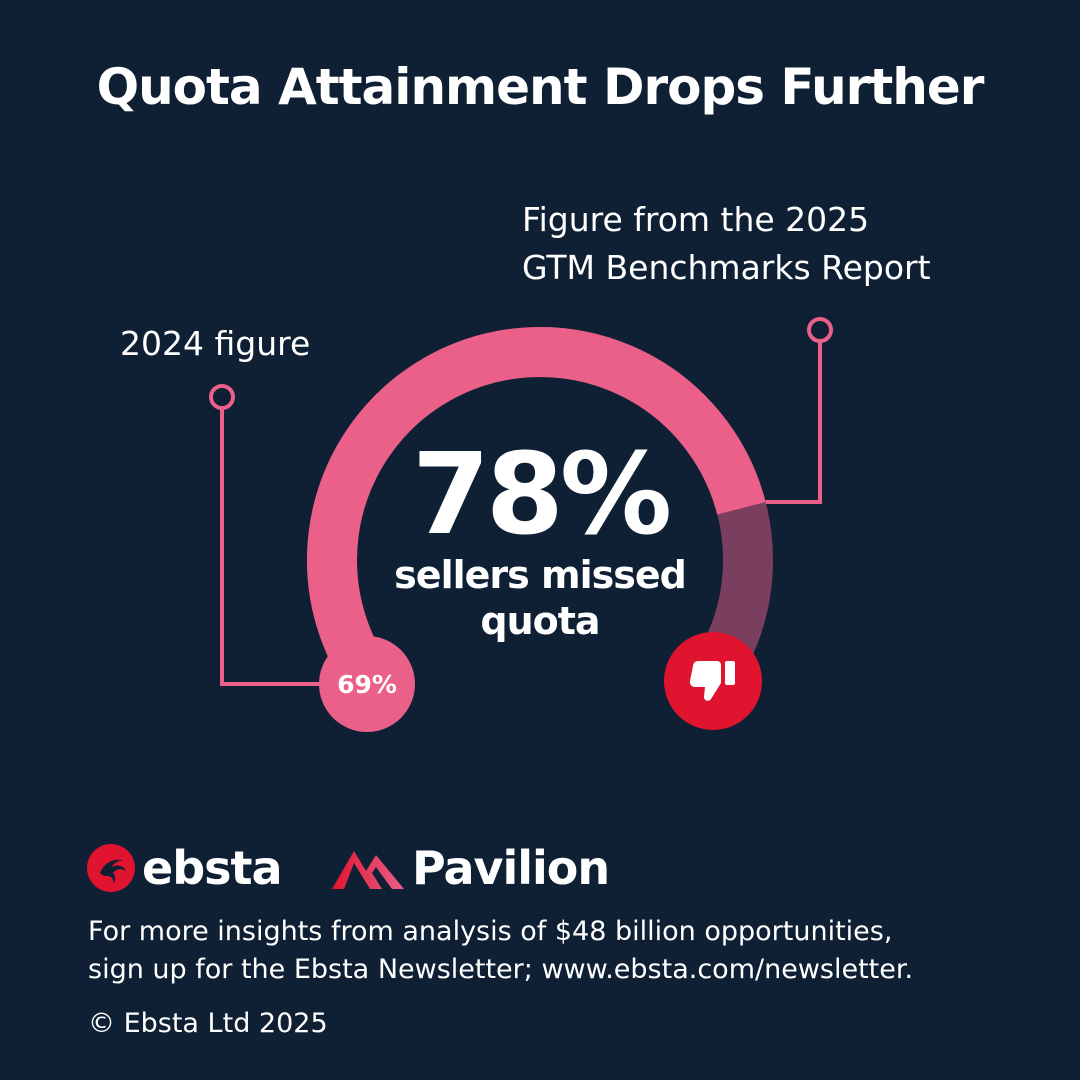 Image resolution: width=1080 pixels, height=1080 pixels. I want to click on headline-caption-line2: quota, so click(540, 621).